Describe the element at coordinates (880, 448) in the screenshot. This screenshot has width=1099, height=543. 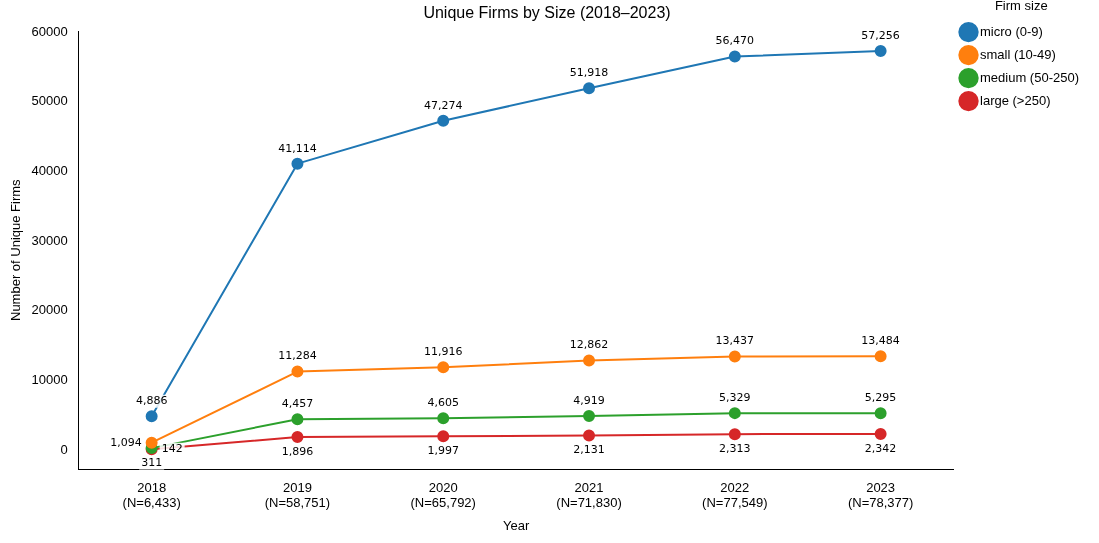
I see `data-label: 2,342` at that location.